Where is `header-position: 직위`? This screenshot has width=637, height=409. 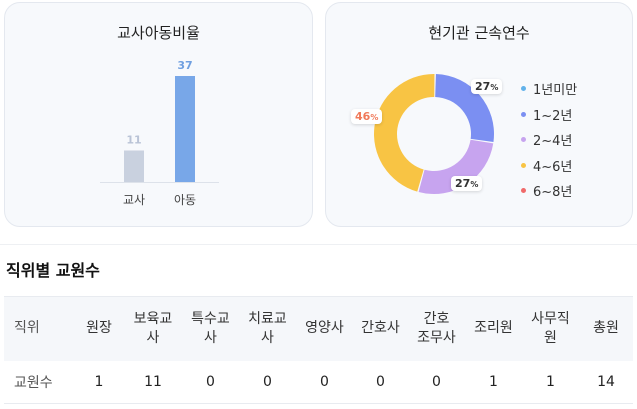
header-position: 직위 is located at coordinates (27, 328).